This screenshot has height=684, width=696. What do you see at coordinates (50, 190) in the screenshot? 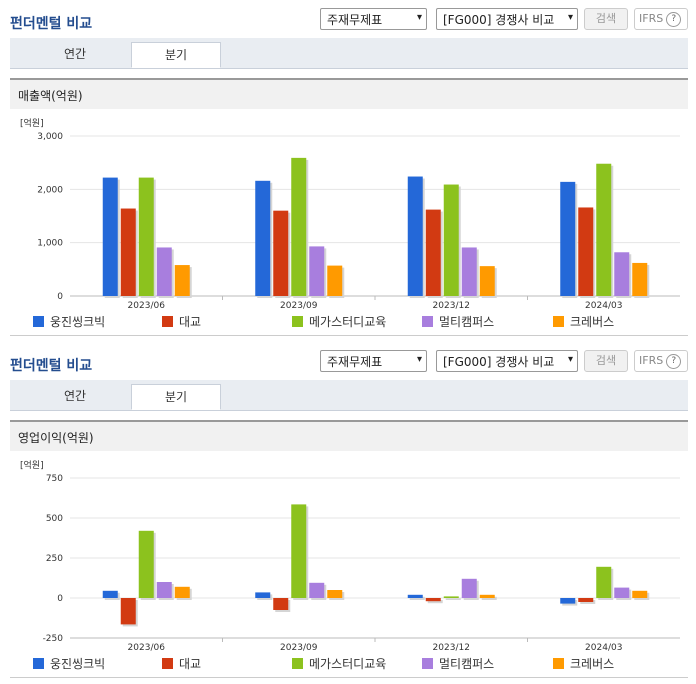
I see `y-tick-label: 2,000` at bounding box center [50, 190].